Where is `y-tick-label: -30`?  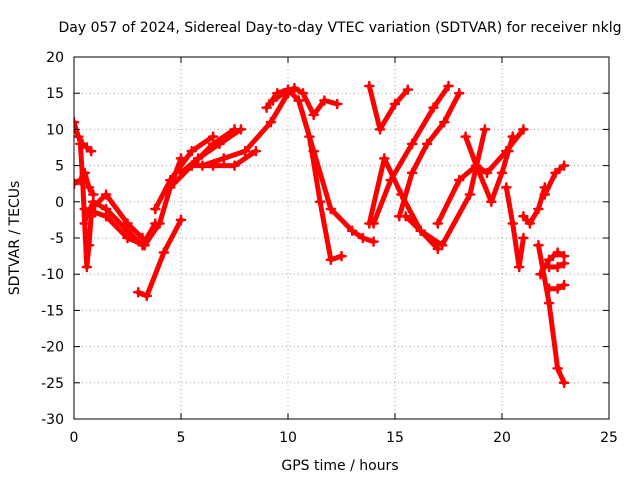
y-tick-label: -30 is located at coordinates (52, 420).